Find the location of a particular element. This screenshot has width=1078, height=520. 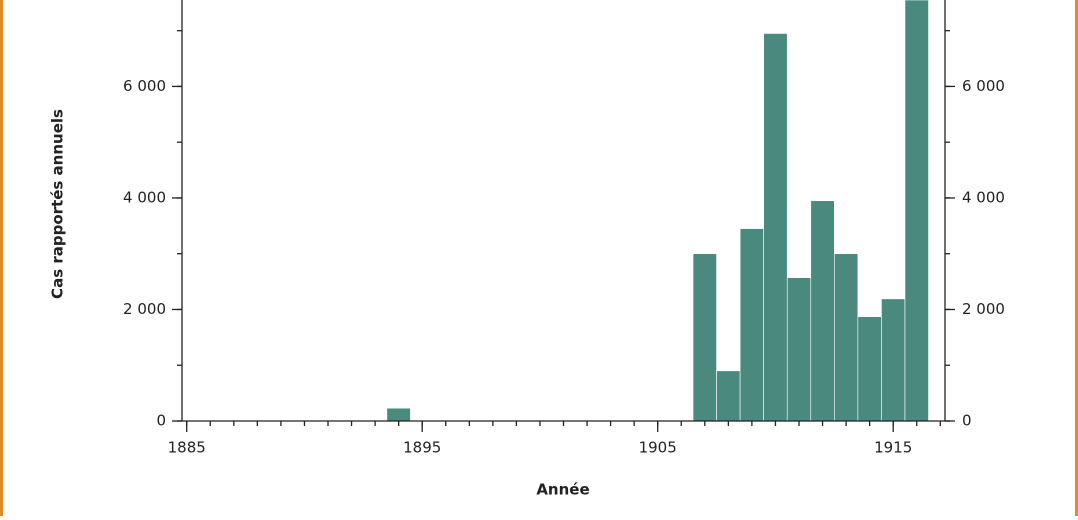

x-tick-label: 1895 is located at coordinates (422, 448).